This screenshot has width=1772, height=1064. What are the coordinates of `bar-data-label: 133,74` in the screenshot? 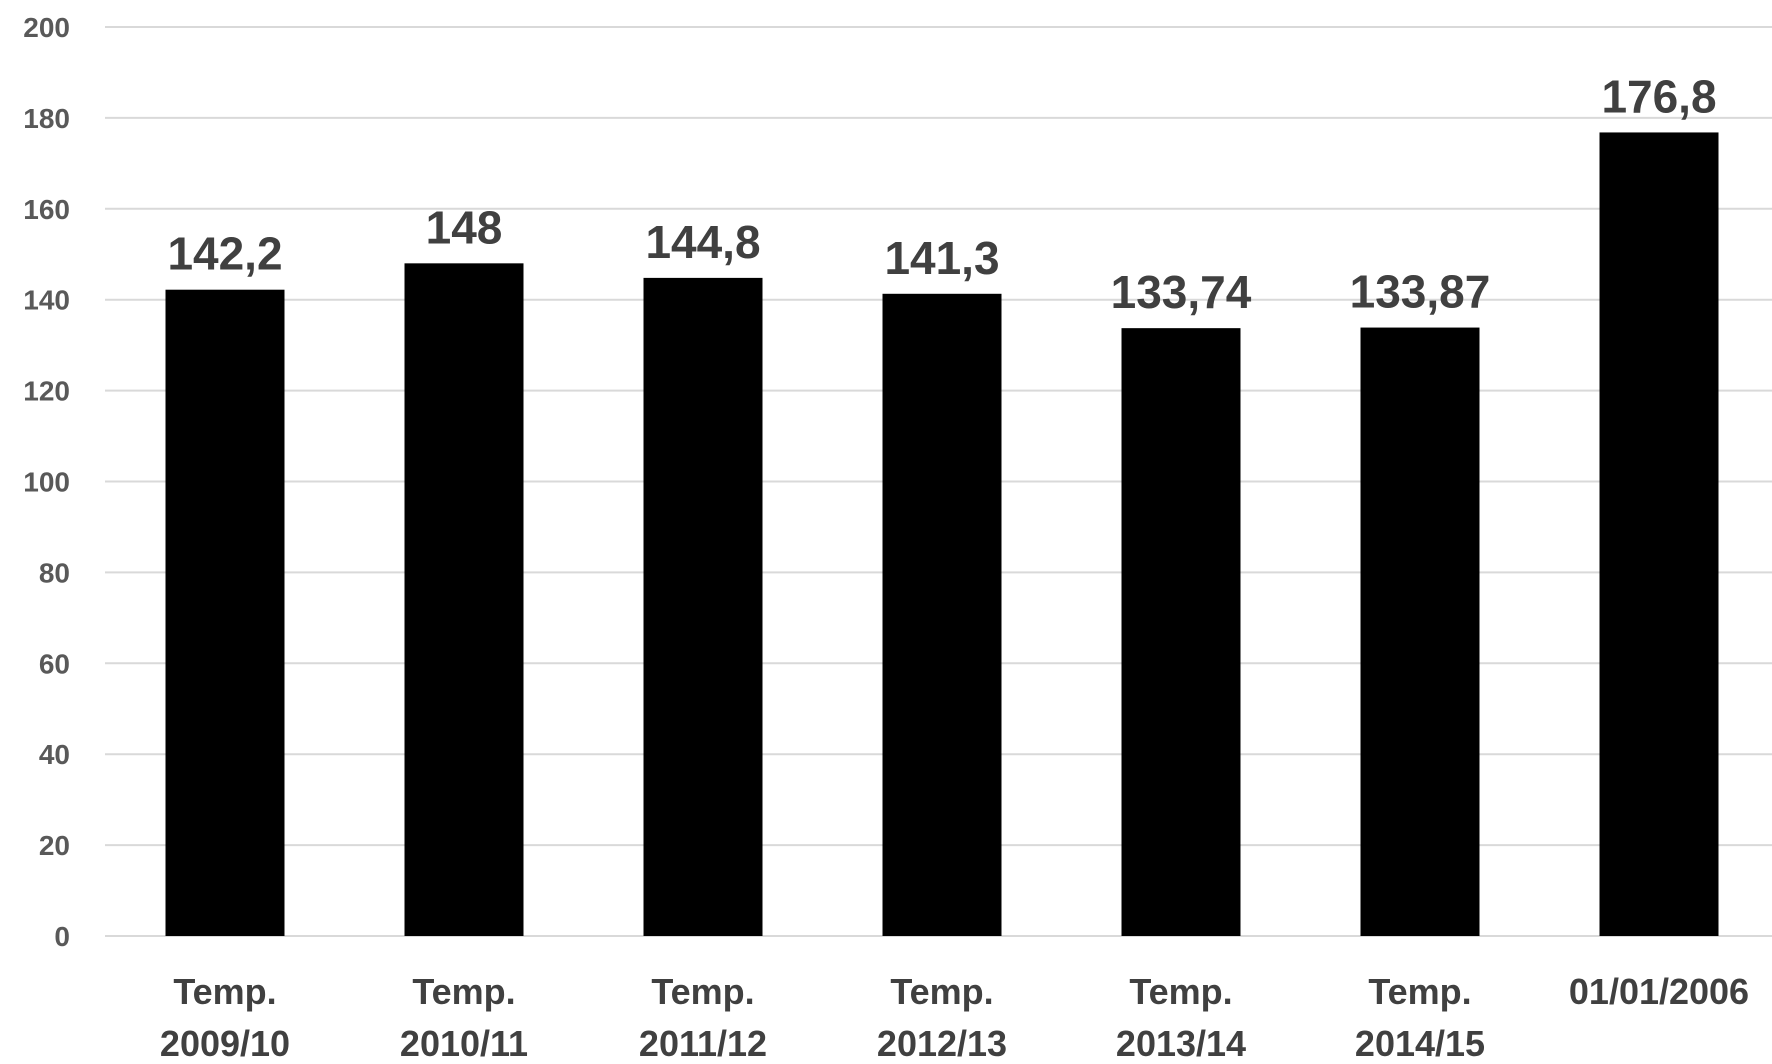 It's located at (1181, 292).